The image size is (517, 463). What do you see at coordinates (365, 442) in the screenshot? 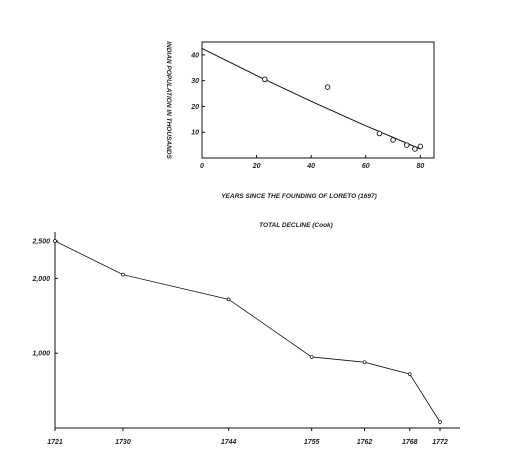
I see `bottom-x-tick-label: 1762` at bounding box center [365, 442].